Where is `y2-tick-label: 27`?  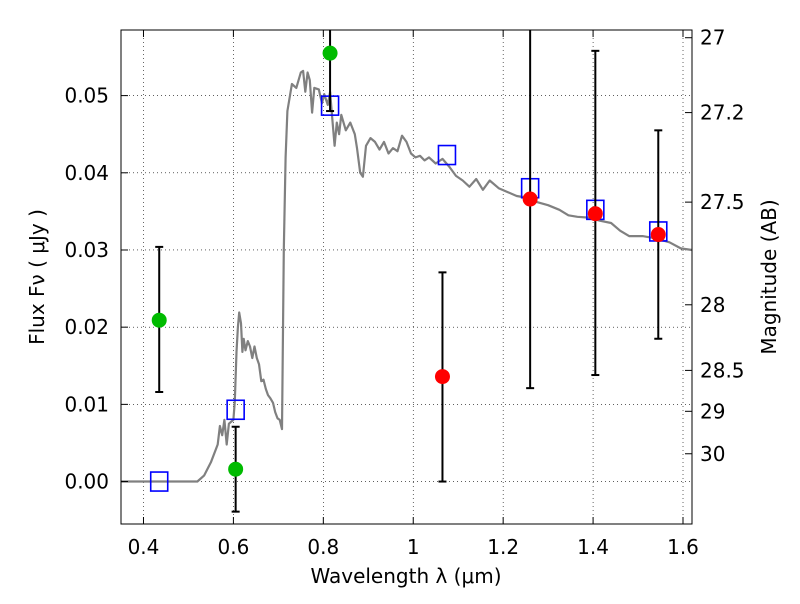 y2-tick-label: 27 is located at coordinates (712, 38).